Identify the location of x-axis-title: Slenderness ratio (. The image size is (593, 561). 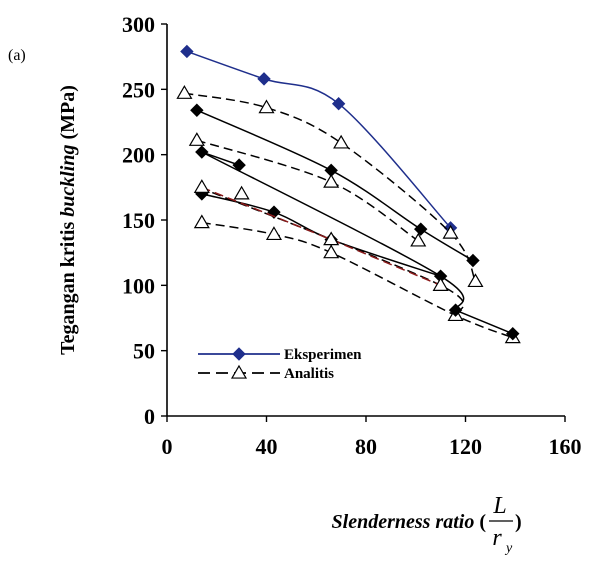
(409, 522).